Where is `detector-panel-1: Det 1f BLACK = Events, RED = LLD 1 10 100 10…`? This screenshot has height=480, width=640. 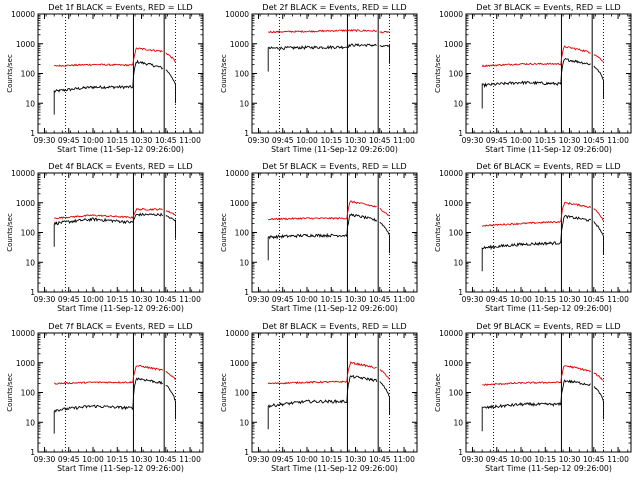 detector-panel-1: Det 1f BLACK = Events, RED = LLD 1 10 100 10… is located at coordinates (105, 78).